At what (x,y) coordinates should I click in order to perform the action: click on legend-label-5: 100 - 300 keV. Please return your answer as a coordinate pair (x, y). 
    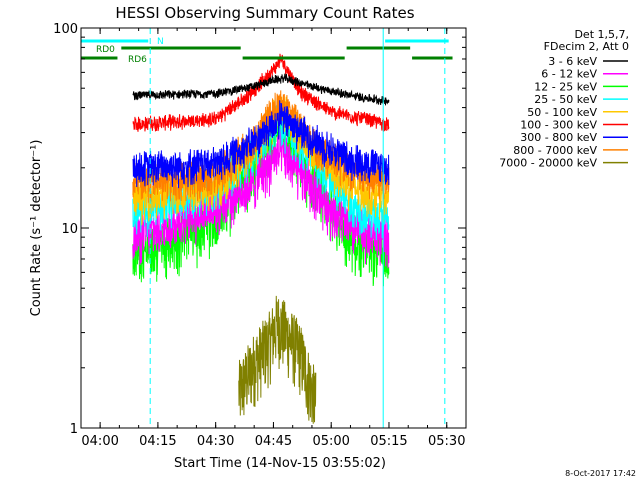
    Looking at the image, I should click on (558, 125).